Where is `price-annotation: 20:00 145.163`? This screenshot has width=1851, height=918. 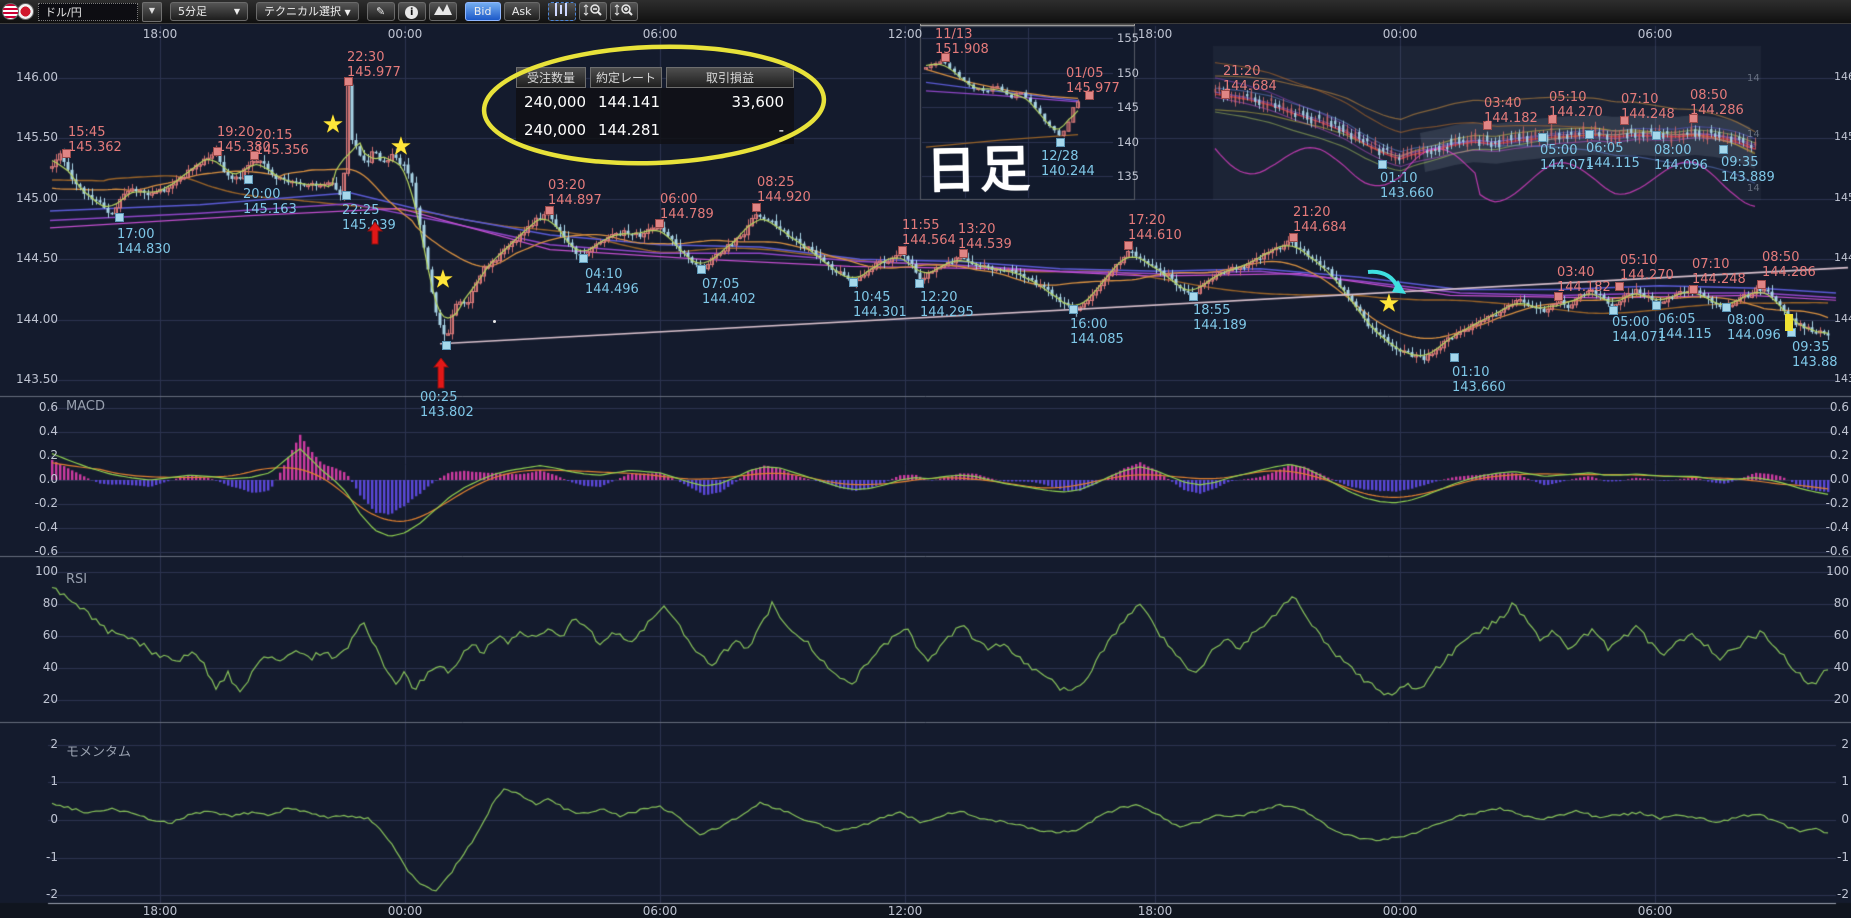
price-annotation: 20:00 145.163 is located at coordinates (270, 202).